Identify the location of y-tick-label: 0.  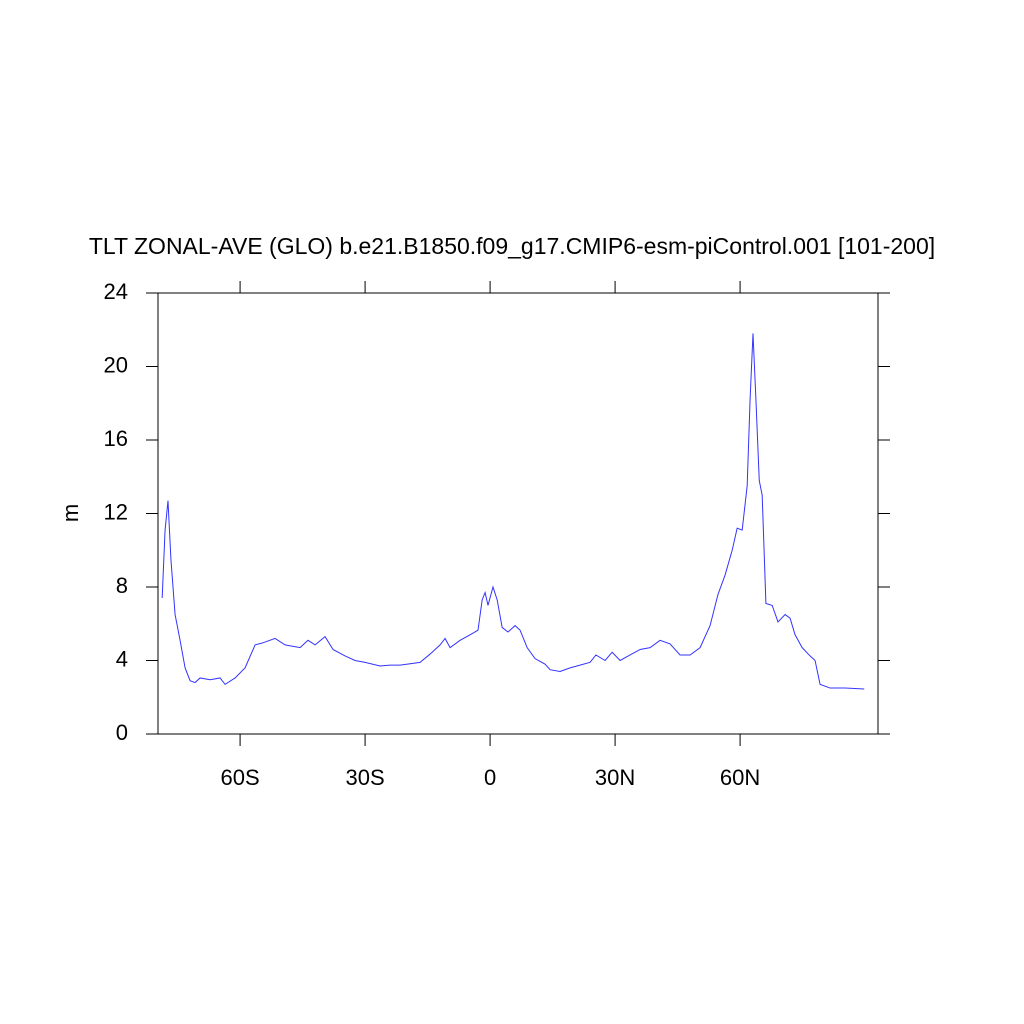
(122, 732).